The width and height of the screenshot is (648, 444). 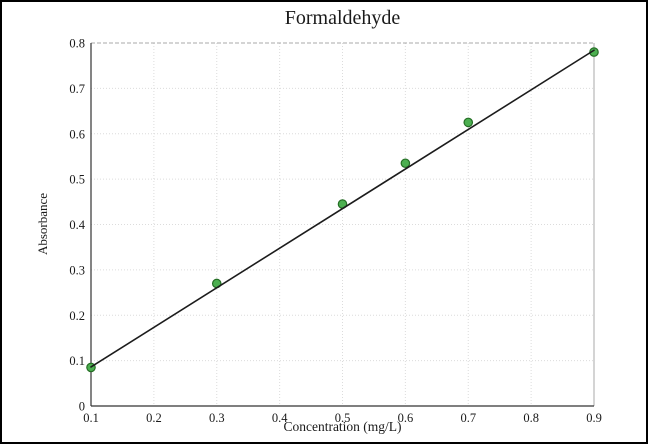 What do you see at coordinates (468, 418) in the screenshot?
I see `x-tick-label: 0.7` at bounding box center [468, 418].